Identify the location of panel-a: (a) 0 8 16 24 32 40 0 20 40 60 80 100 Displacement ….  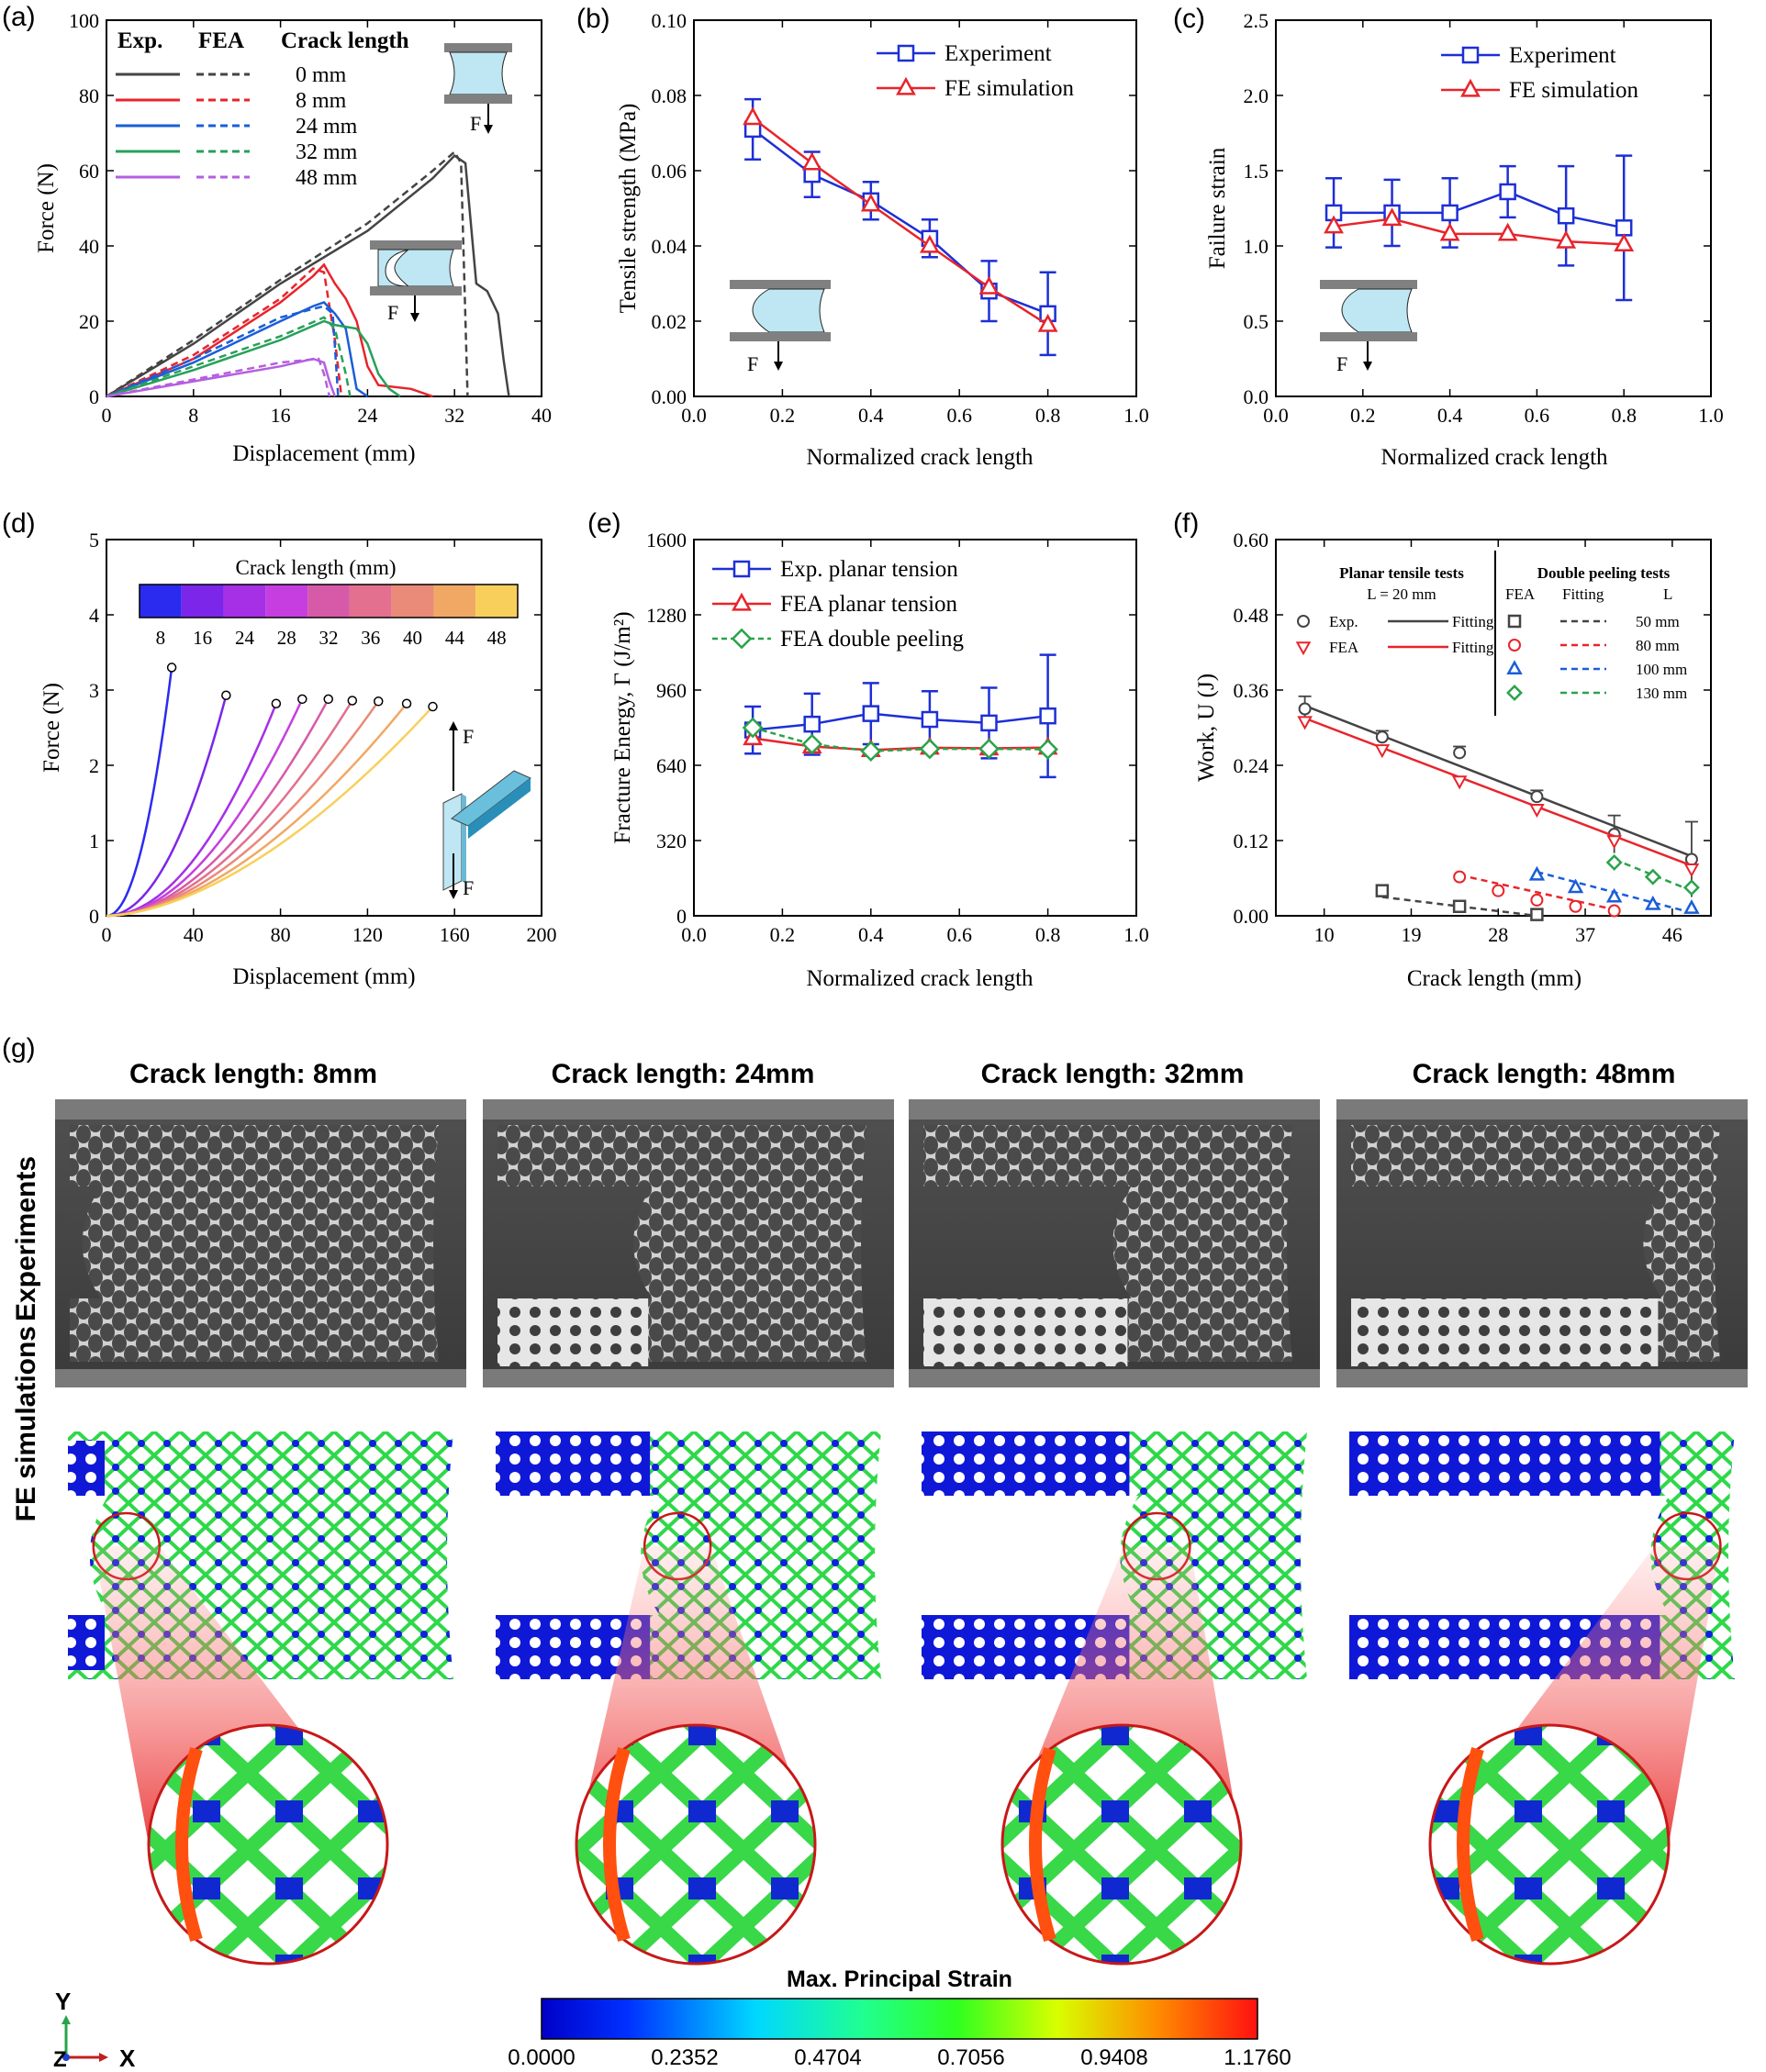
(277, 234).